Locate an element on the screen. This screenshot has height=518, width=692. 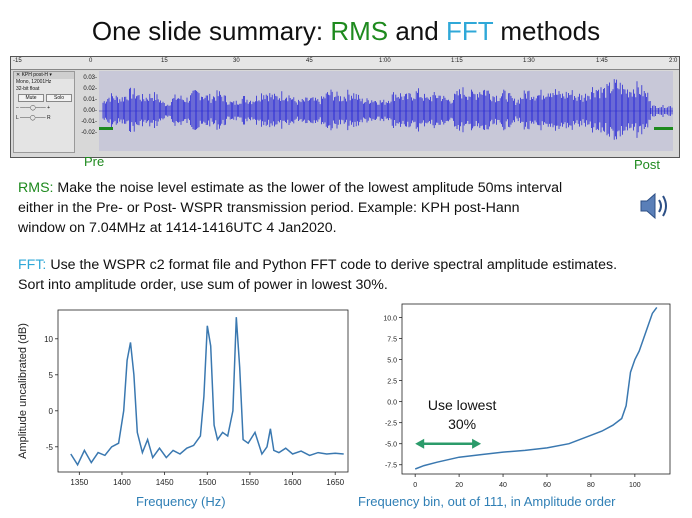
ruler-tick: 1:00 is located at coordinates (385, 61).